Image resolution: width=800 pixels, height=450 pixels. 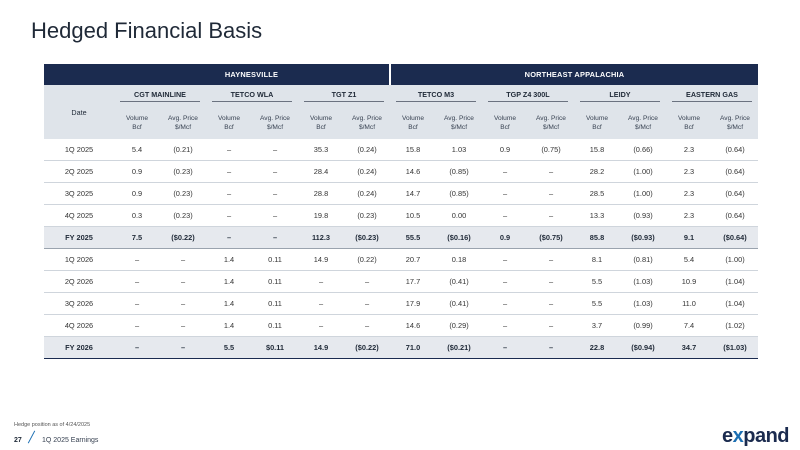 What do you see at coordinates (689, 303) in the screenshot?
I see `volume-cell: 11.0` at bounding box center [689, 303].